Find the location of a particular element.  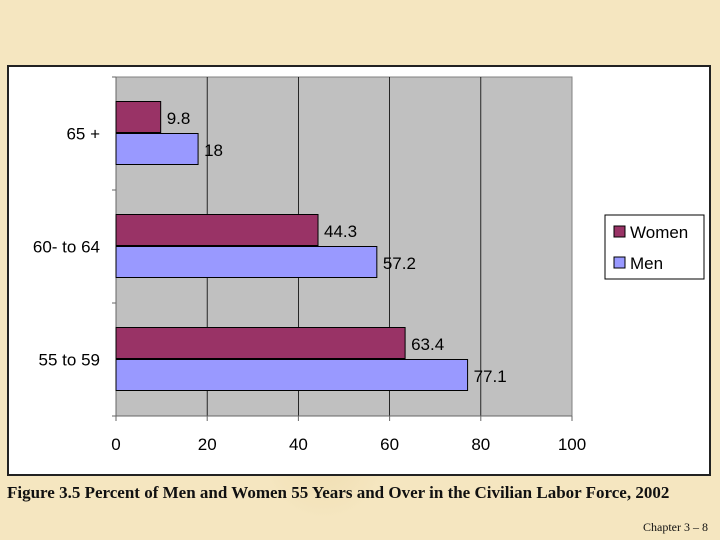

legend-label: Women is located at coordinates (659, 232).